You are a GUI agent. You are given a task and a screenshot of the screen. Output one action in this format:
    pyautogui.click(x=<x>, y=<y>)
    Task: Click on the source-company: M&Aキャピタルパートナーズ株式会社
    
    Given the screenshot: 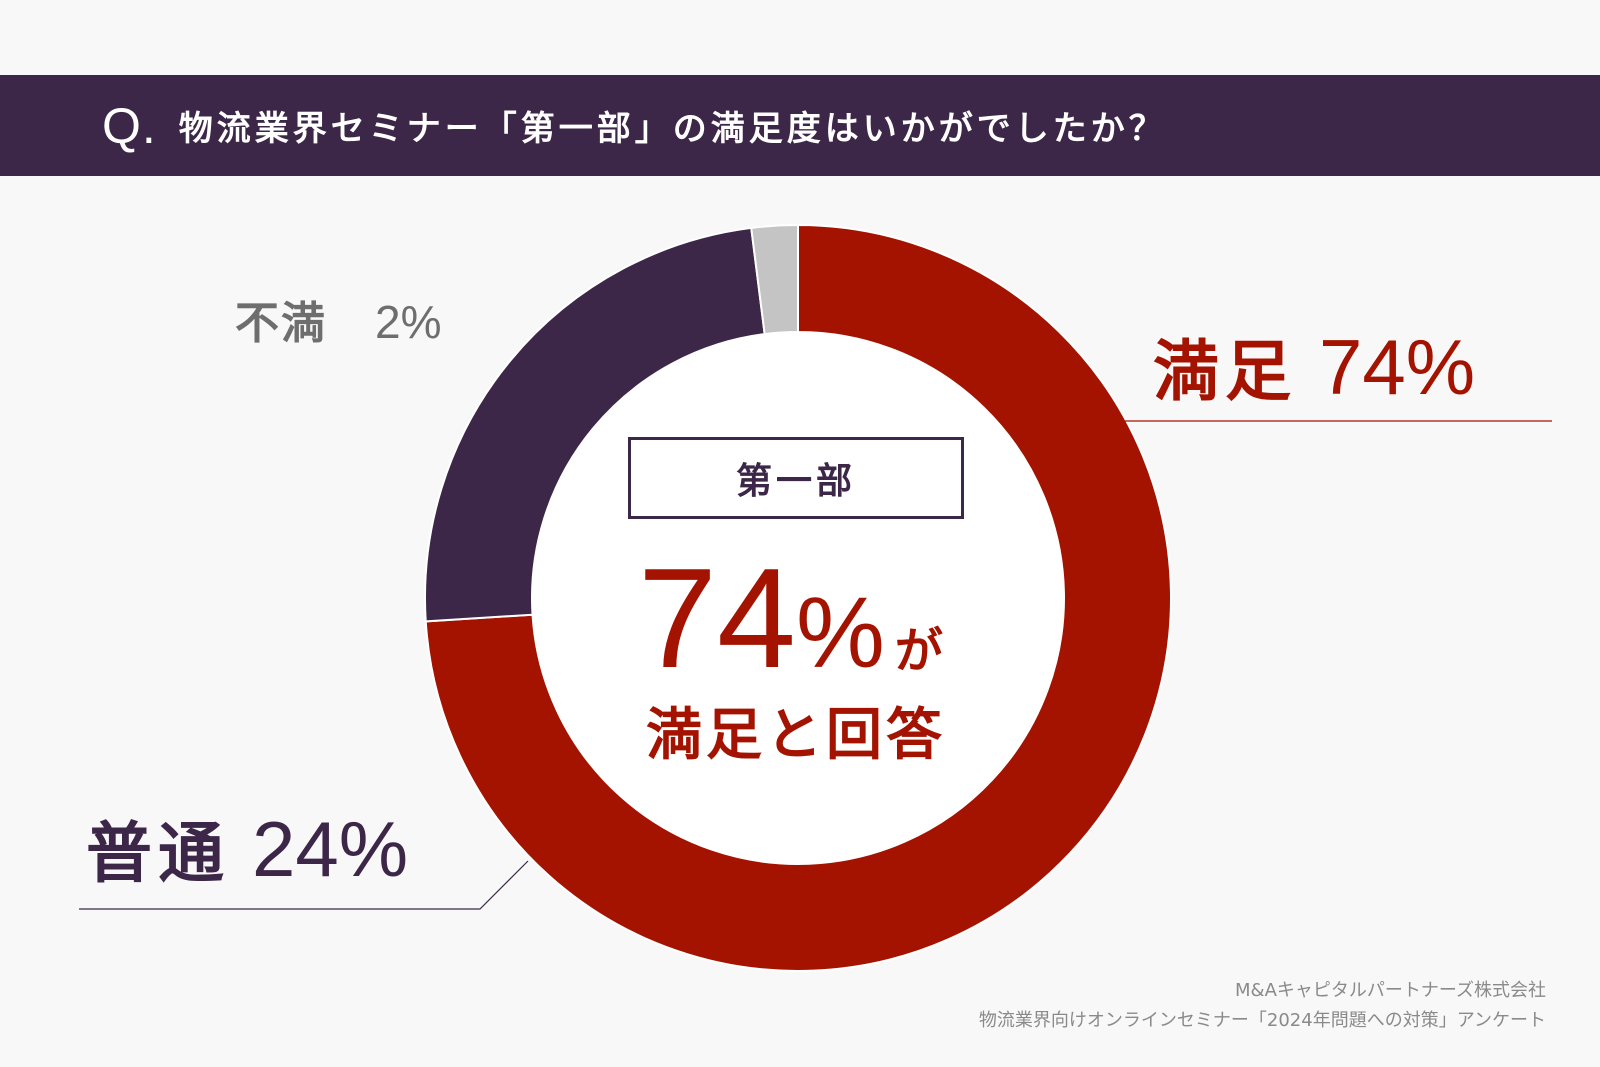 What is the action you would take?
    pyautogui.click(x=1390, y=990)
    